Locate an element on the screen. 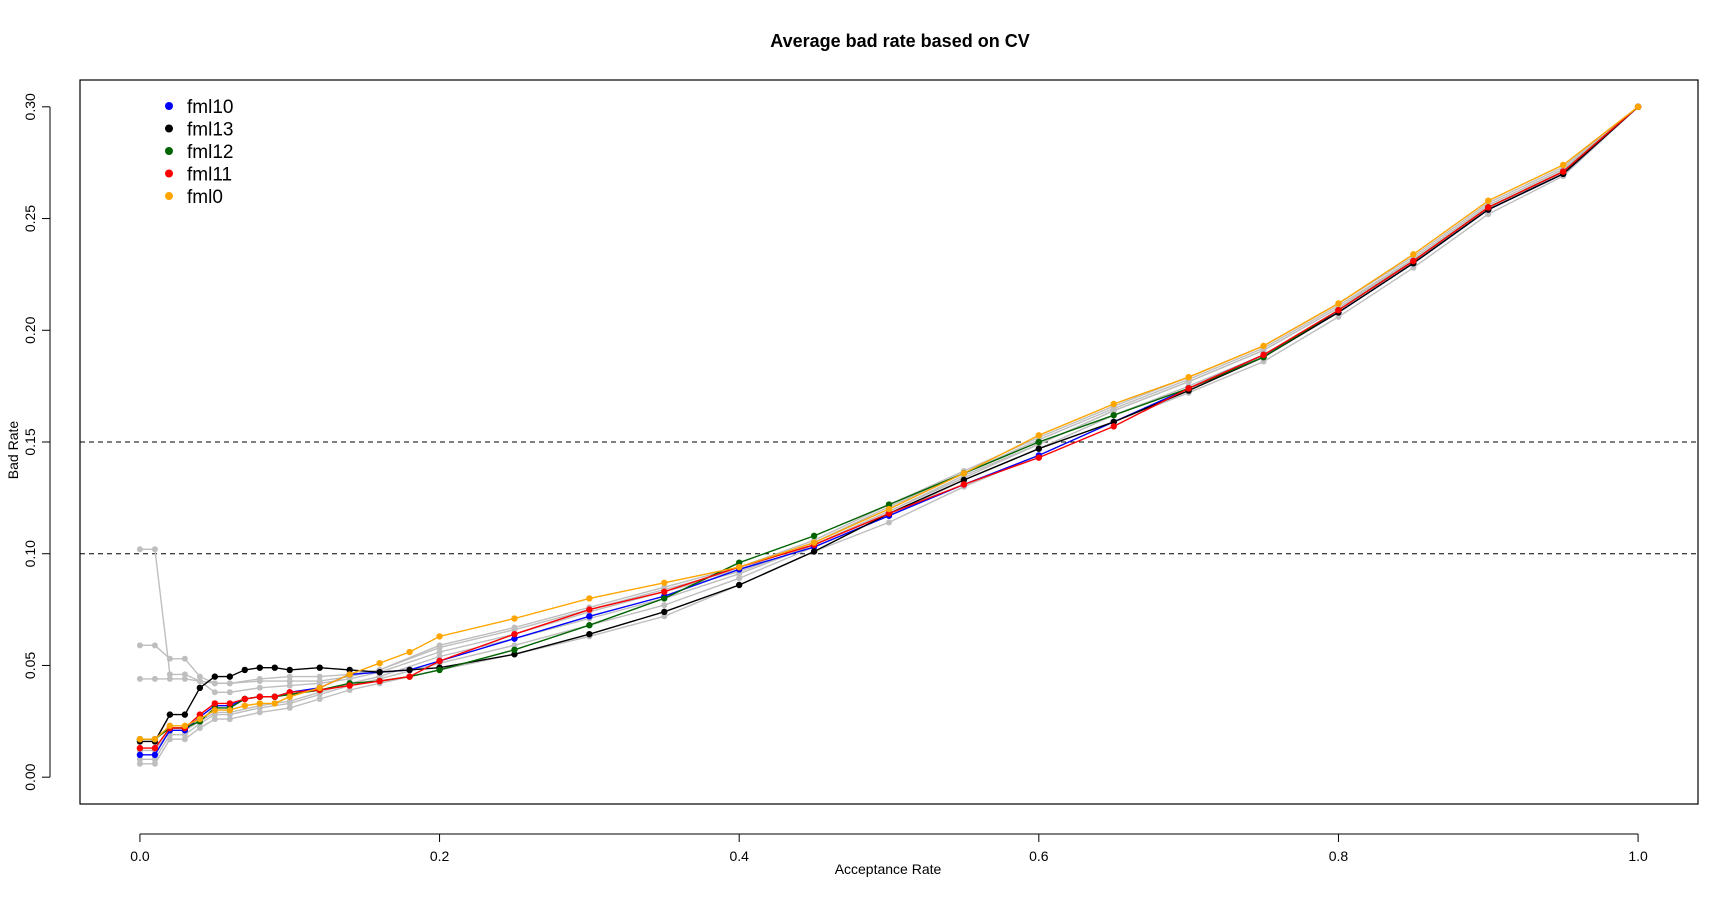  legend-label: fml11 is located at coordinates (209, 175).